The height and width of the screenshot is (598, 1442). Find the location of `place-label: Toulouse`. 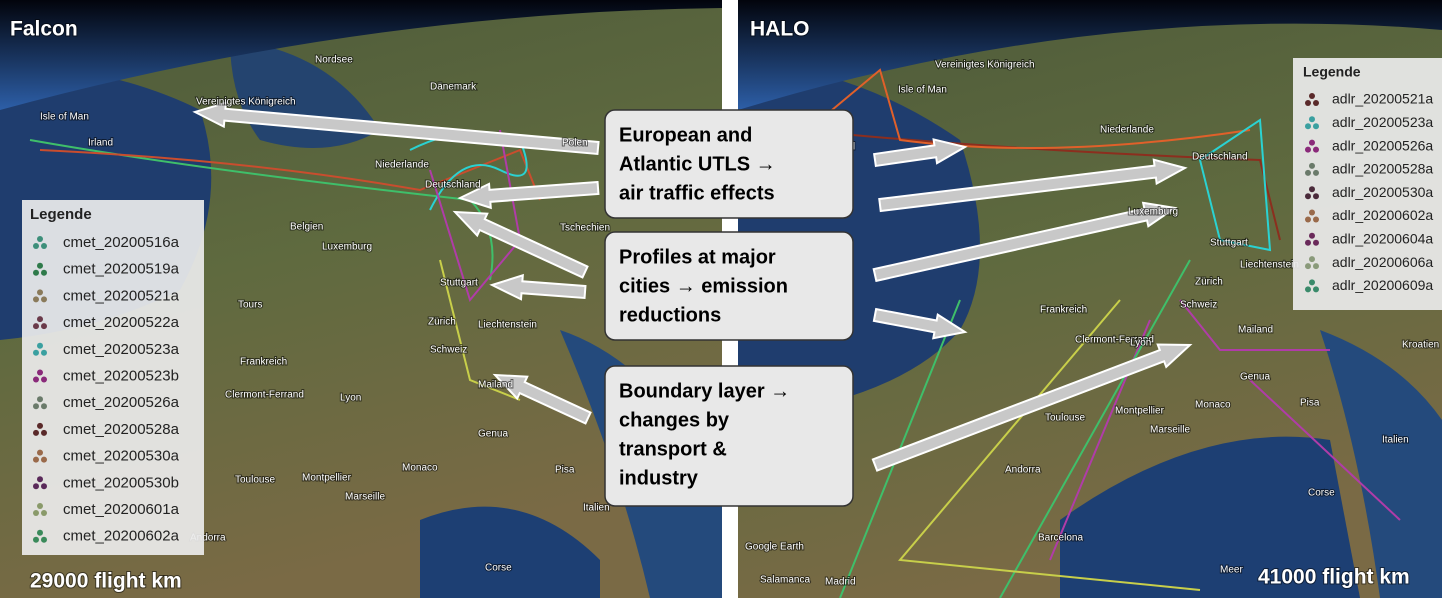

place-label: Toulouse is located at coordinates (1065, 418).